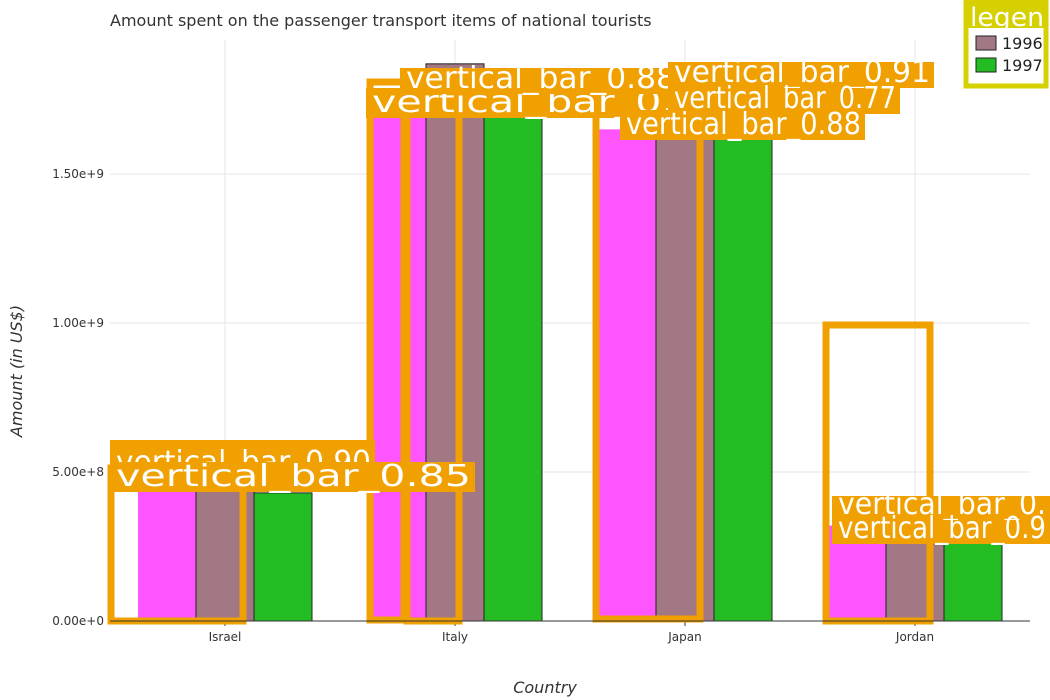 The image size is (1050, 700). What do you see at coordinates (455, 342) in the screenshot?
I see `bar-1996-Italy` at bounding box center [455, 342].